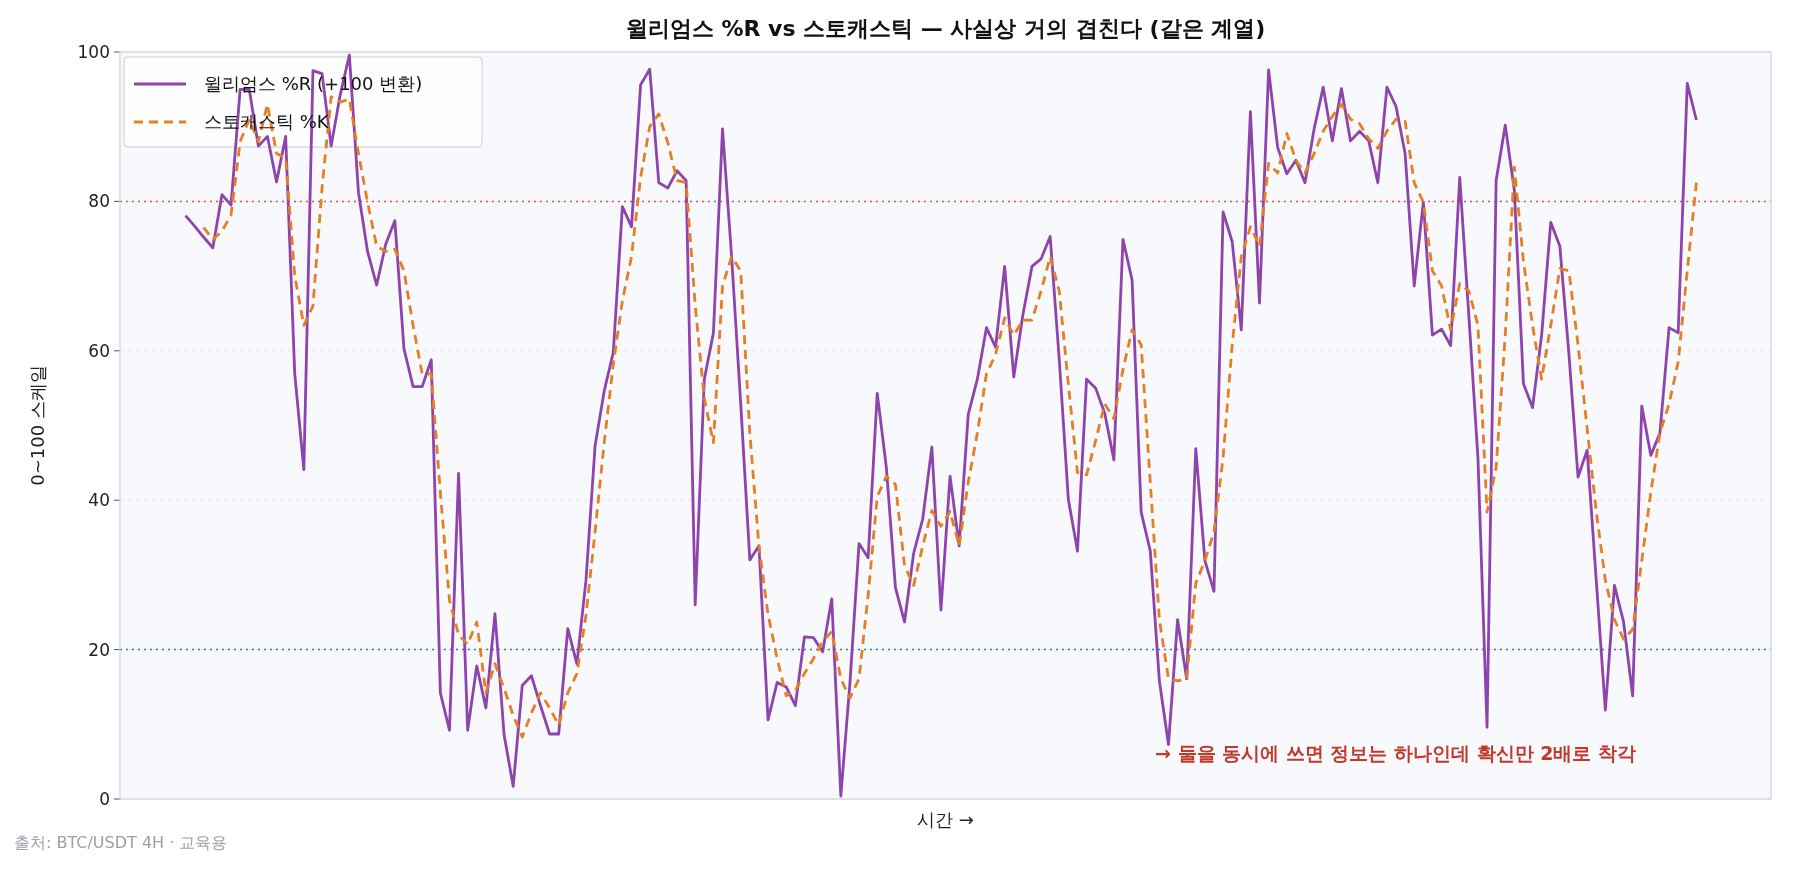 This screenshot has height=870, width=1794. Describe the element at coordinates (37, 425) in the screenshot. I see `y-axis-title: 0~100 스케일` at that location.